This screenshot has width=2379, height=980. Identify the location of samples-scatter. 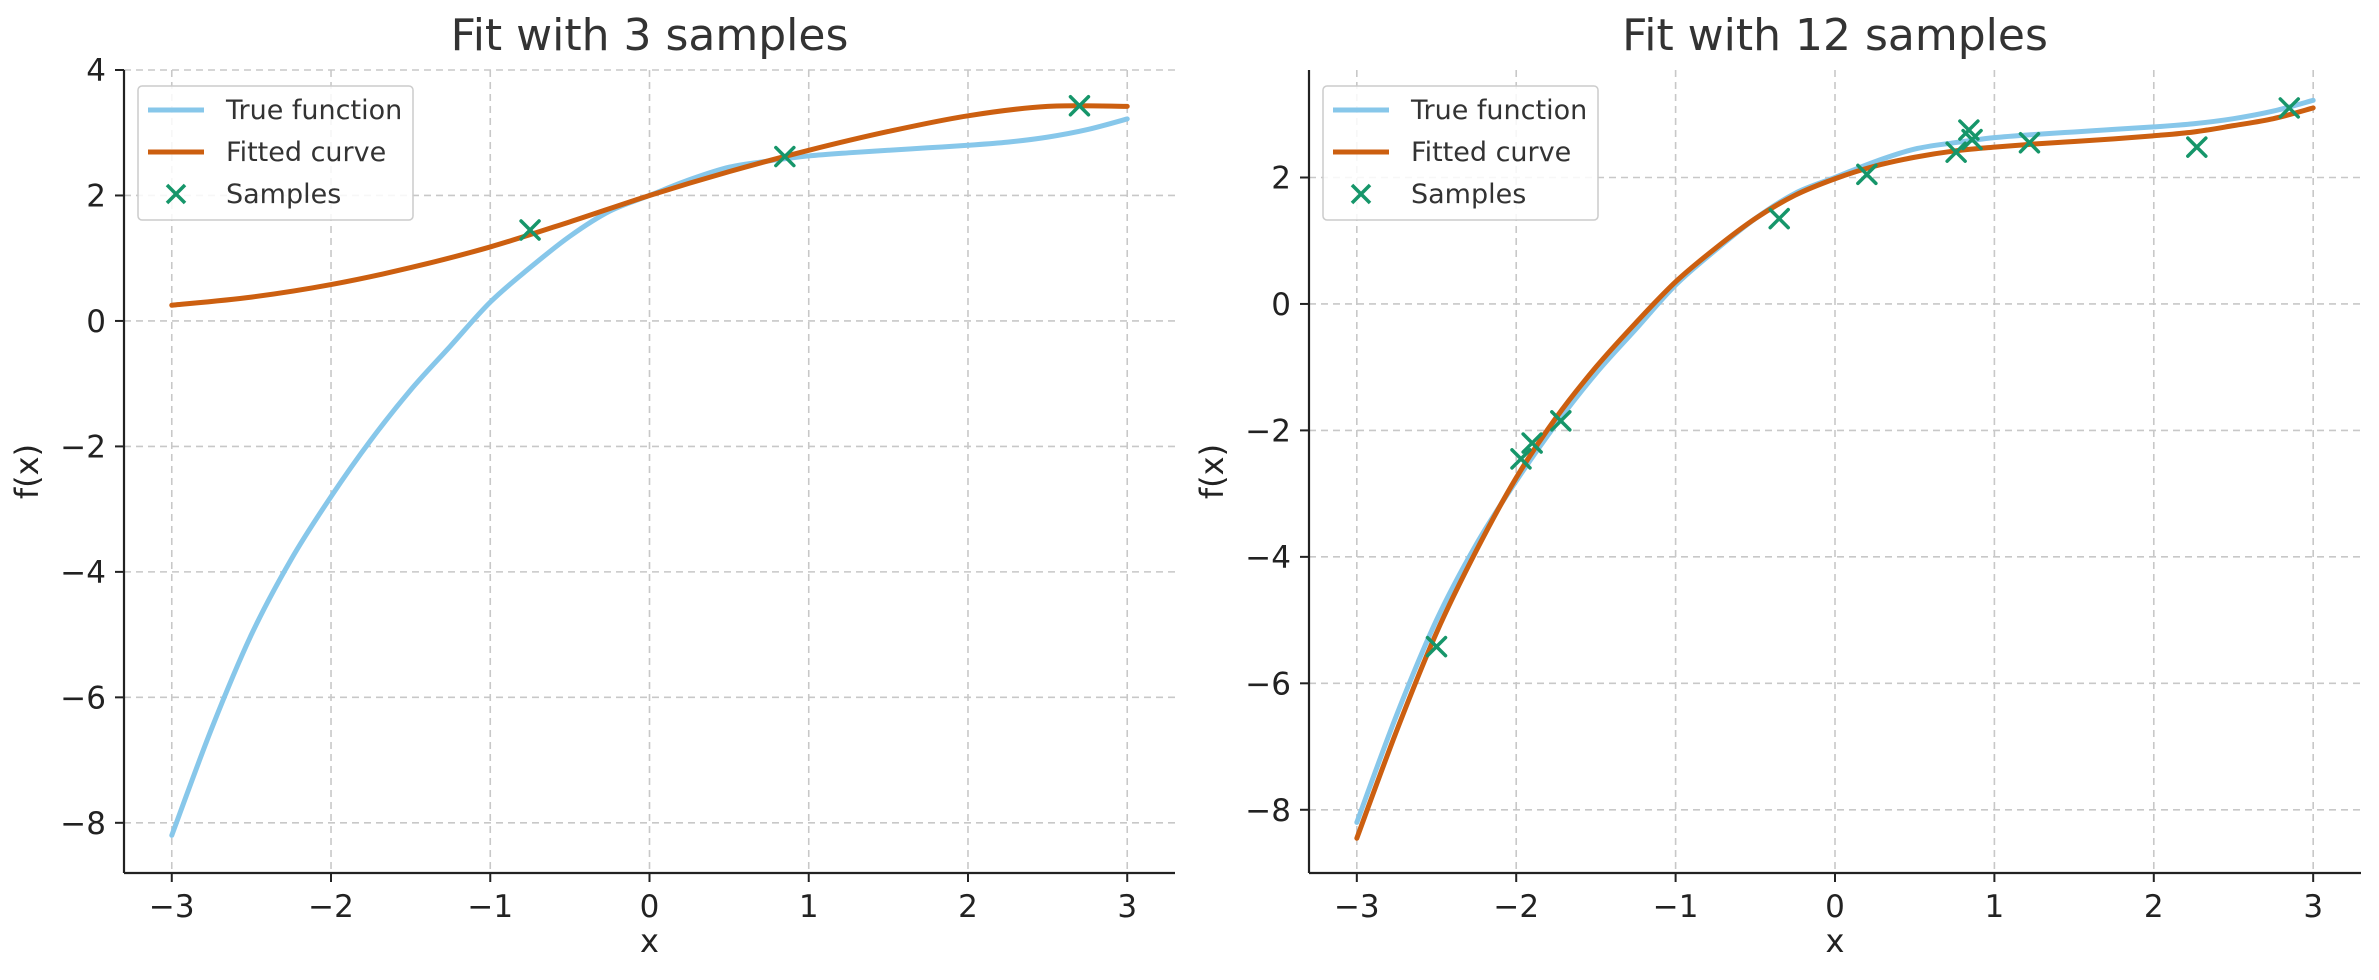
(805, 168).